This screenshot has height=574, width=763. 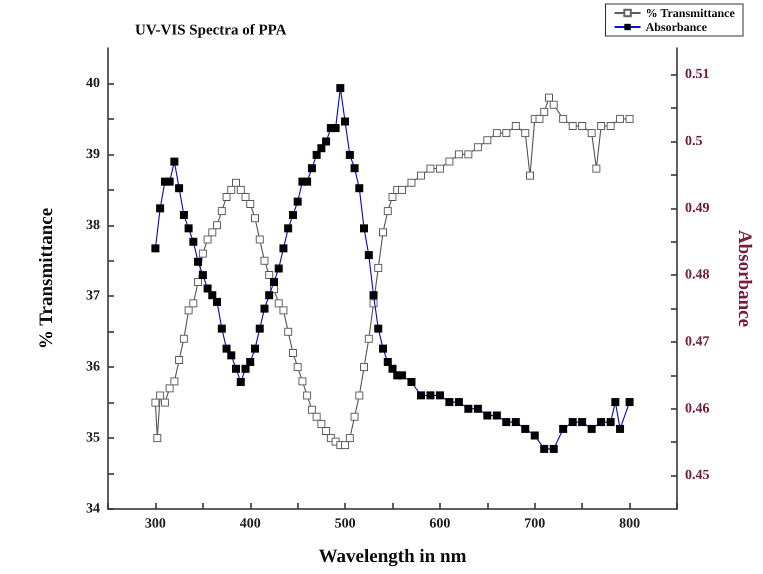 What do you see at coordinates (677, 27) in the screenshot?
I see `legend-label: Absorbance` at bounding box center [677, 27].